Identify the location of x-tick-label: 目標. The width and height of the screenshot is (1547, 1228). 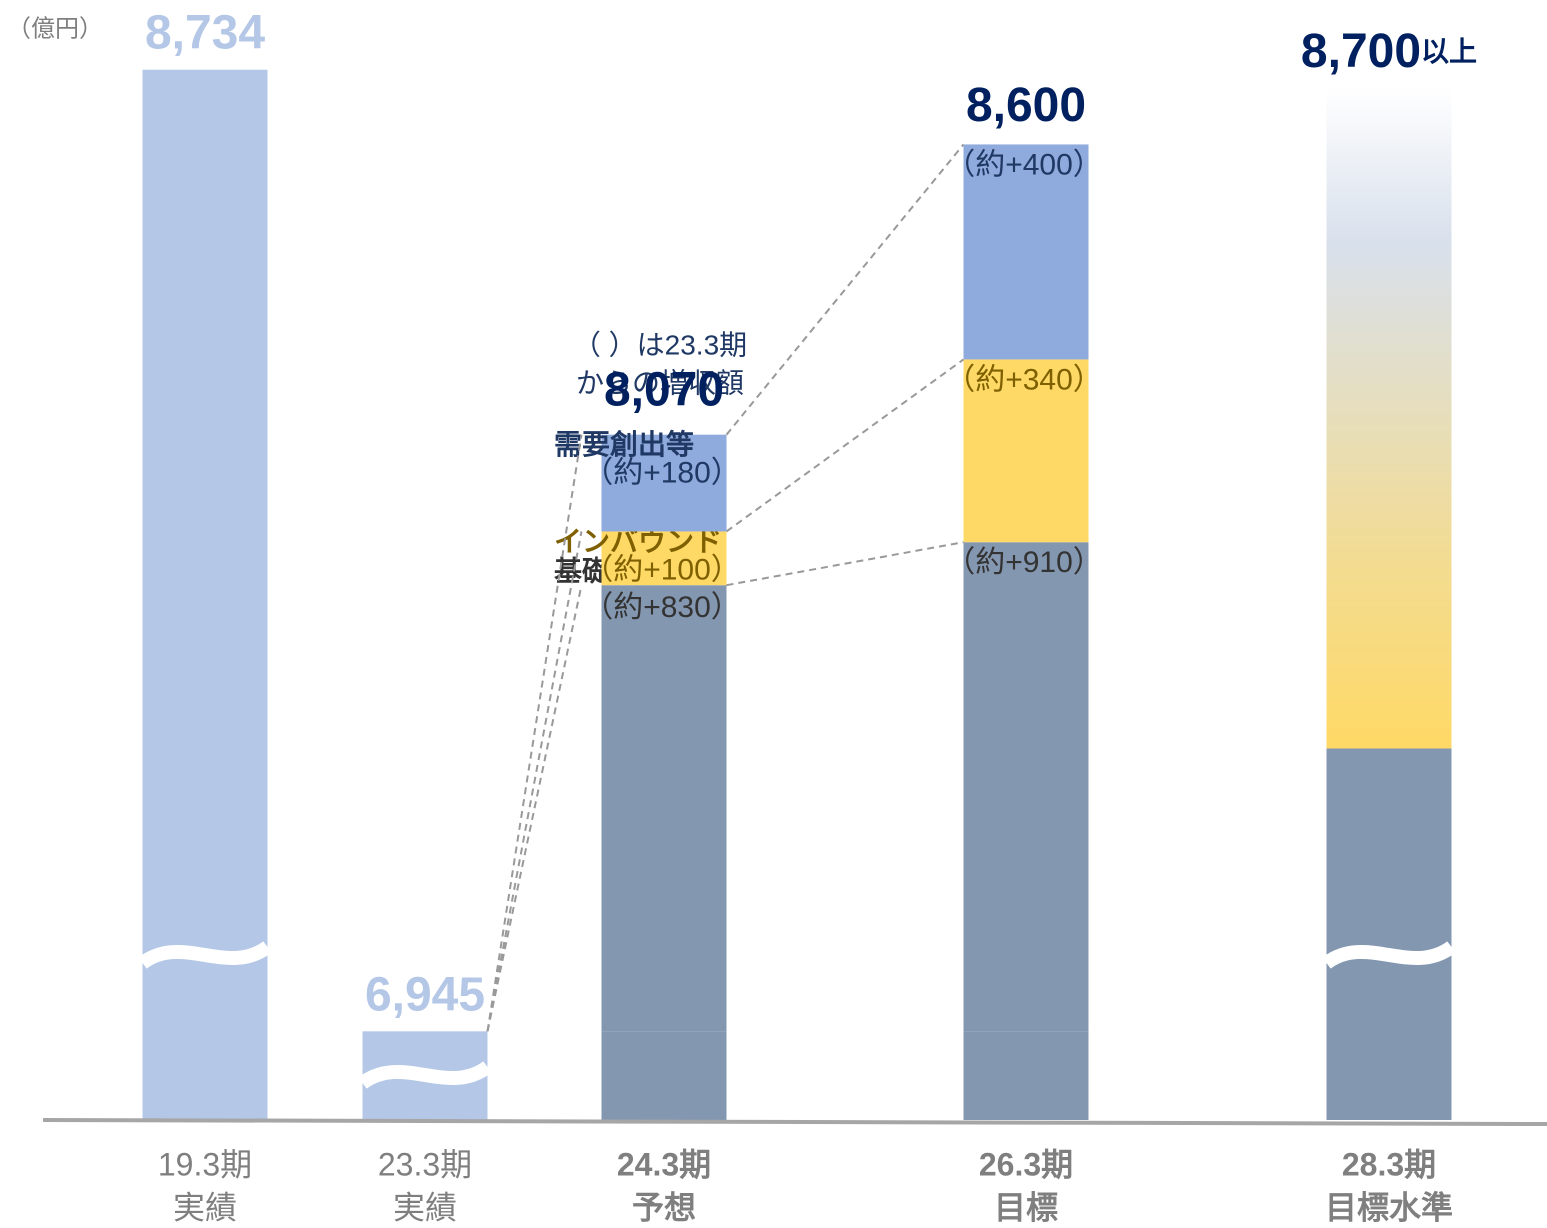
(1026, 1207).